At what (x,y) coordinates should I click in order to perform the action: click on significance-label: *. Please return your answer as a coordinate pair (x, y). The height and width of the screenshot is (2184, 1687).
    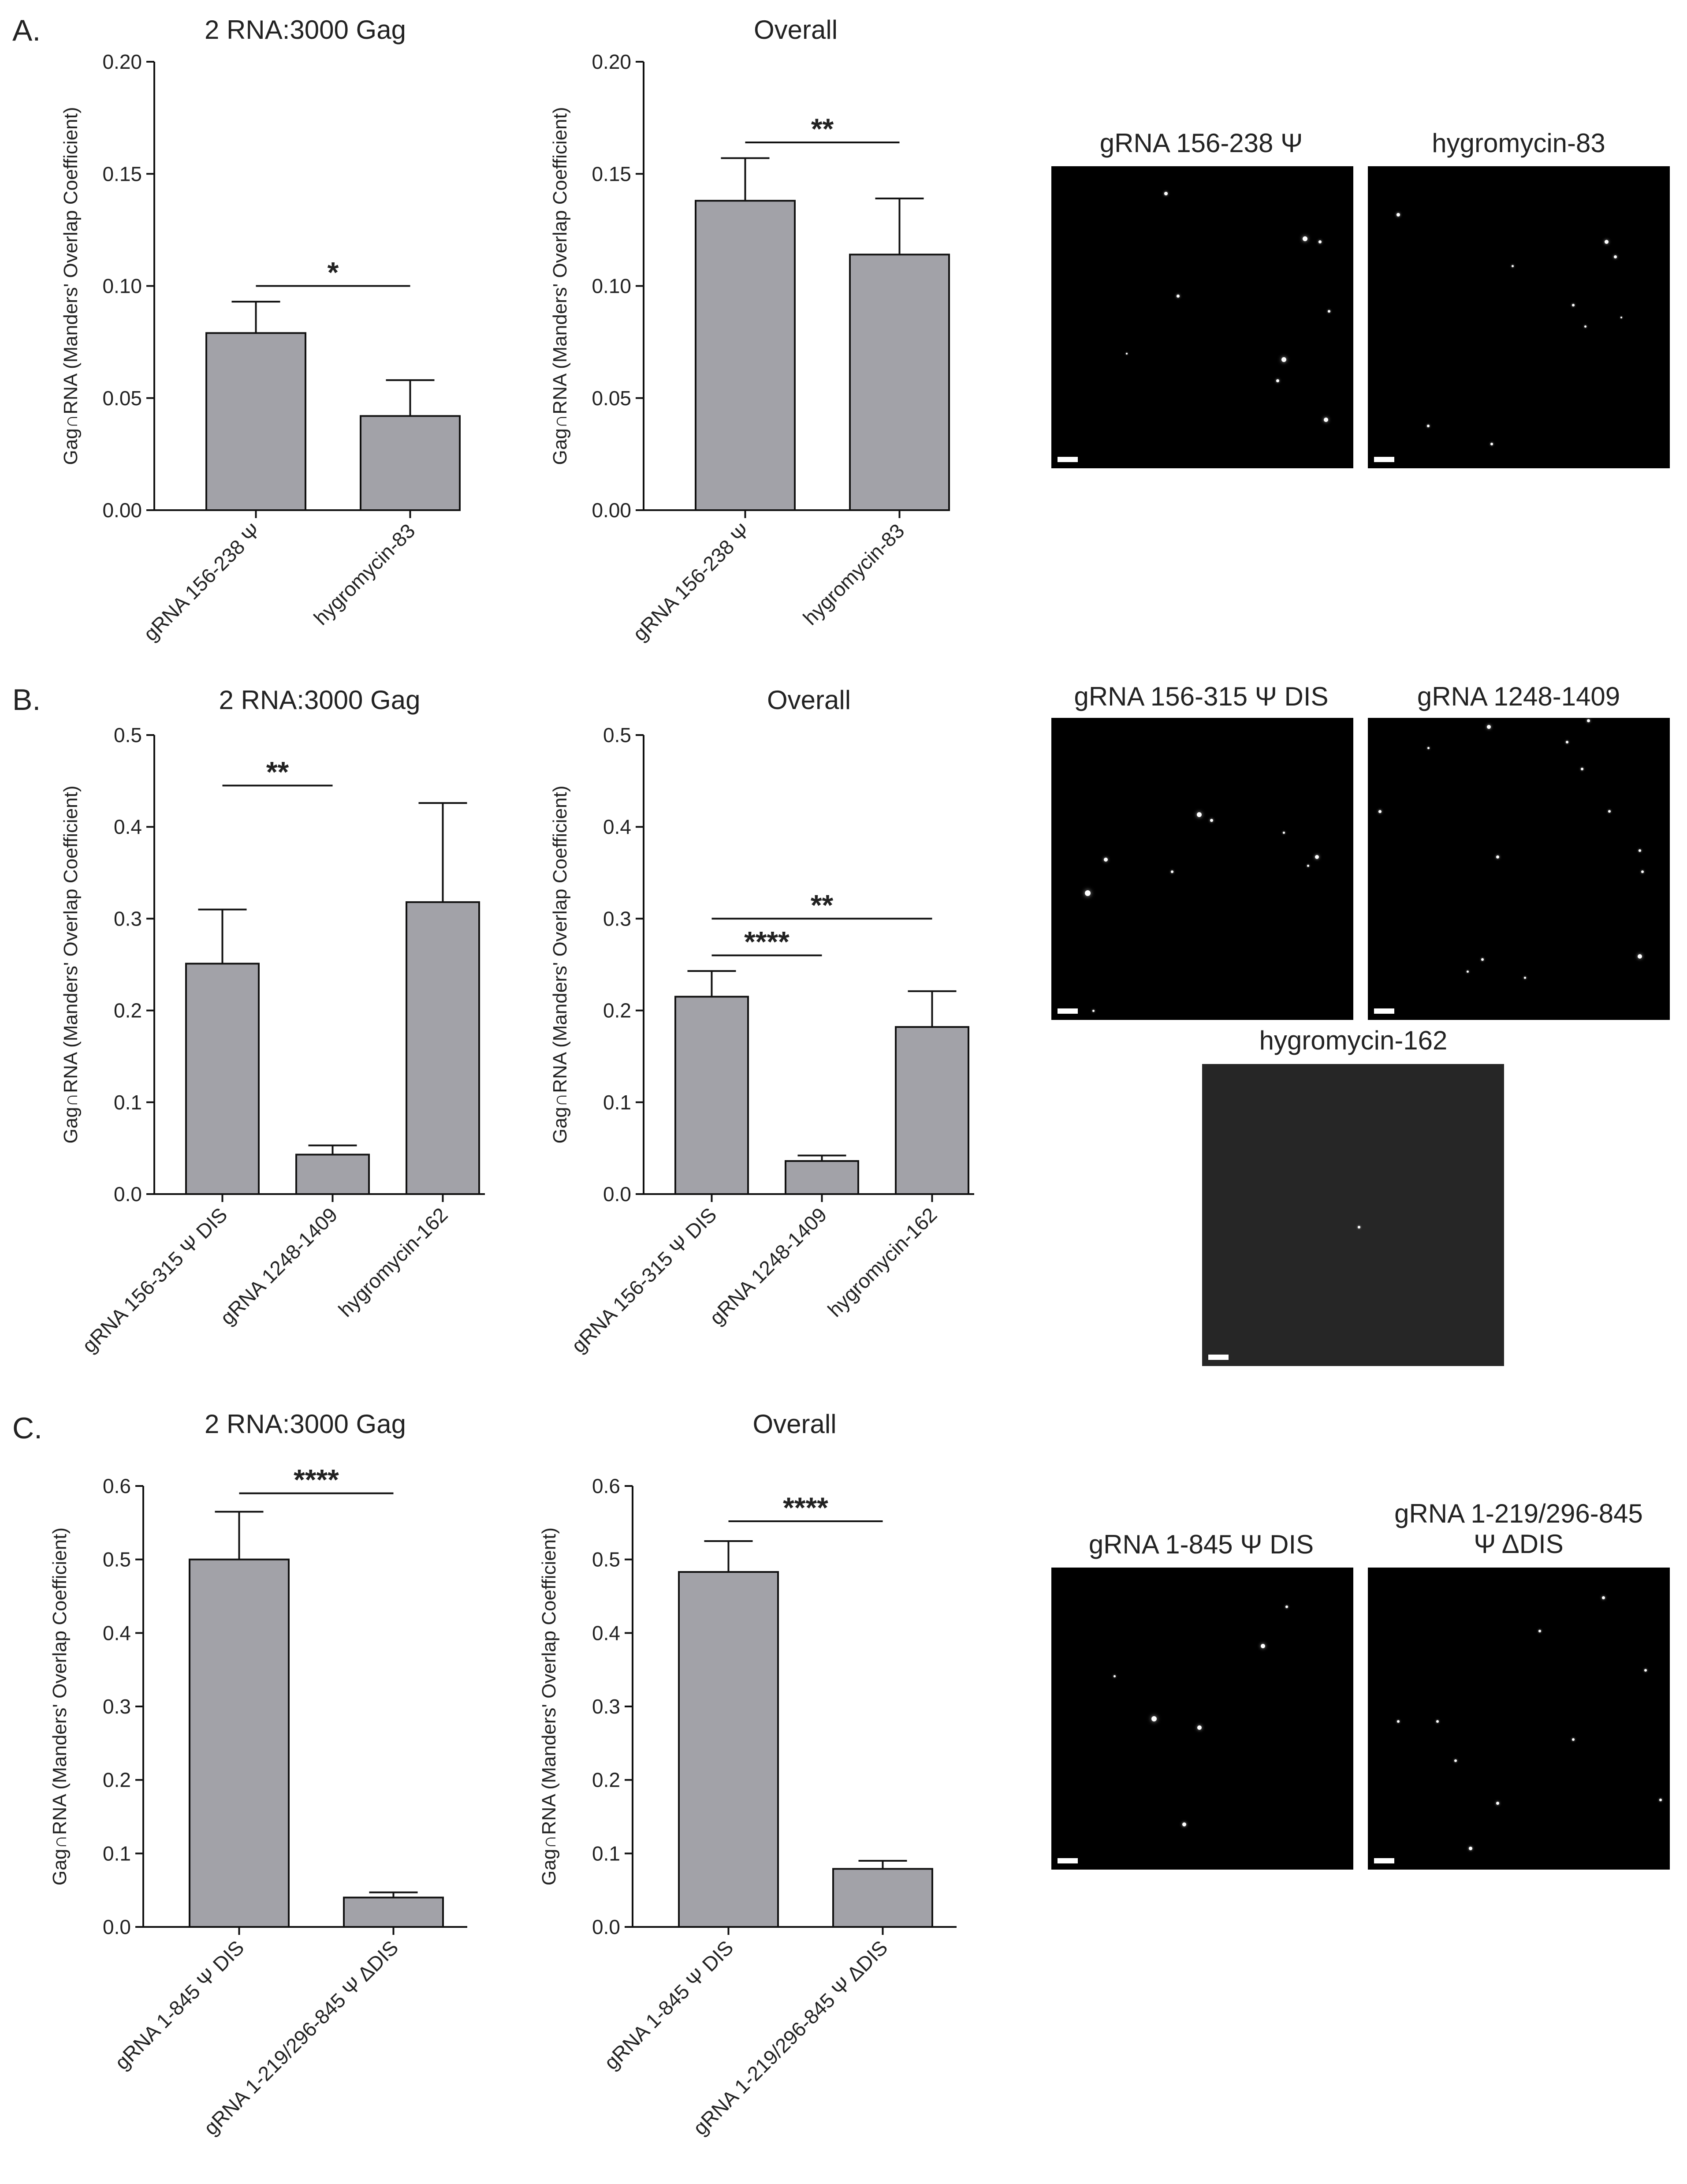
    Looking at the image, I should click on (333, 272).